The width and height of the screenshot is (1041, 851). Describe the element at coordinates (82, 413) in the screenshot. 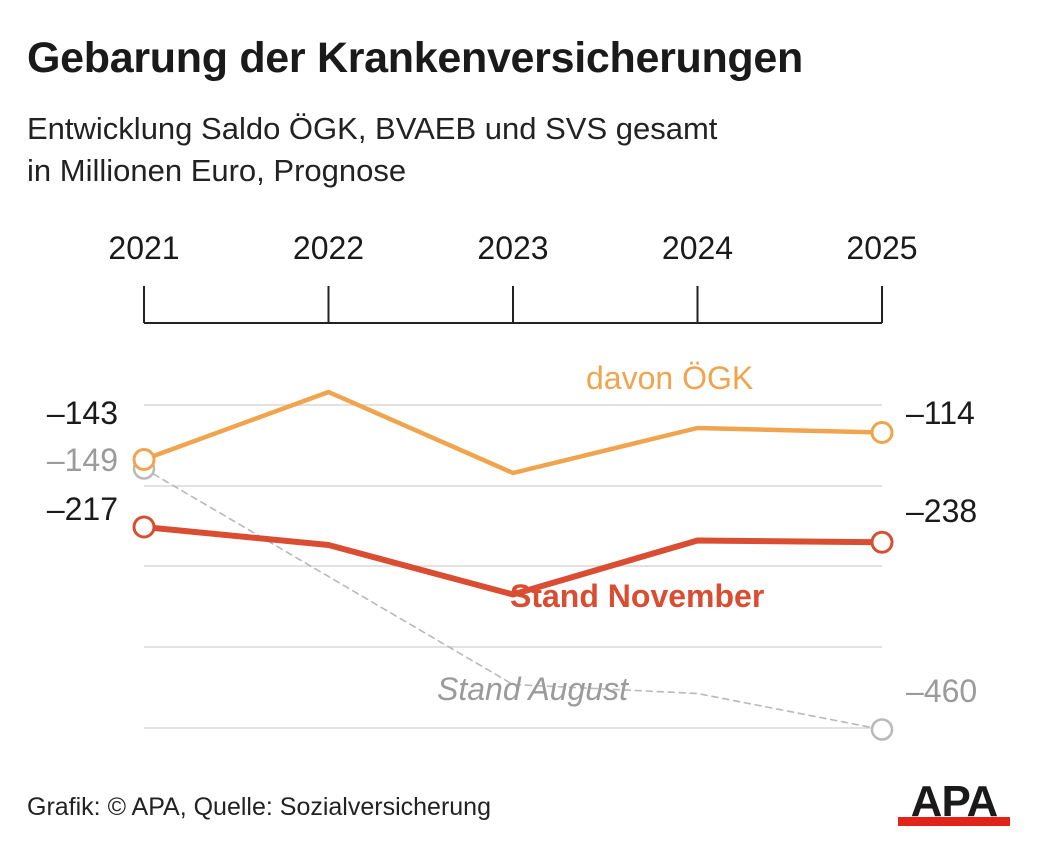

I see `start-value-oegk: –143` at that location.